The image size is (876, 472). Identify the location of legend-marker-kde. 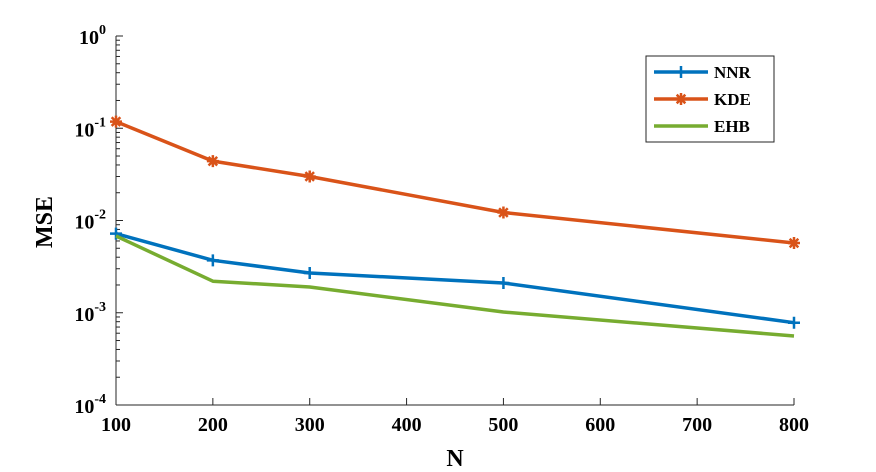
(681, 99).